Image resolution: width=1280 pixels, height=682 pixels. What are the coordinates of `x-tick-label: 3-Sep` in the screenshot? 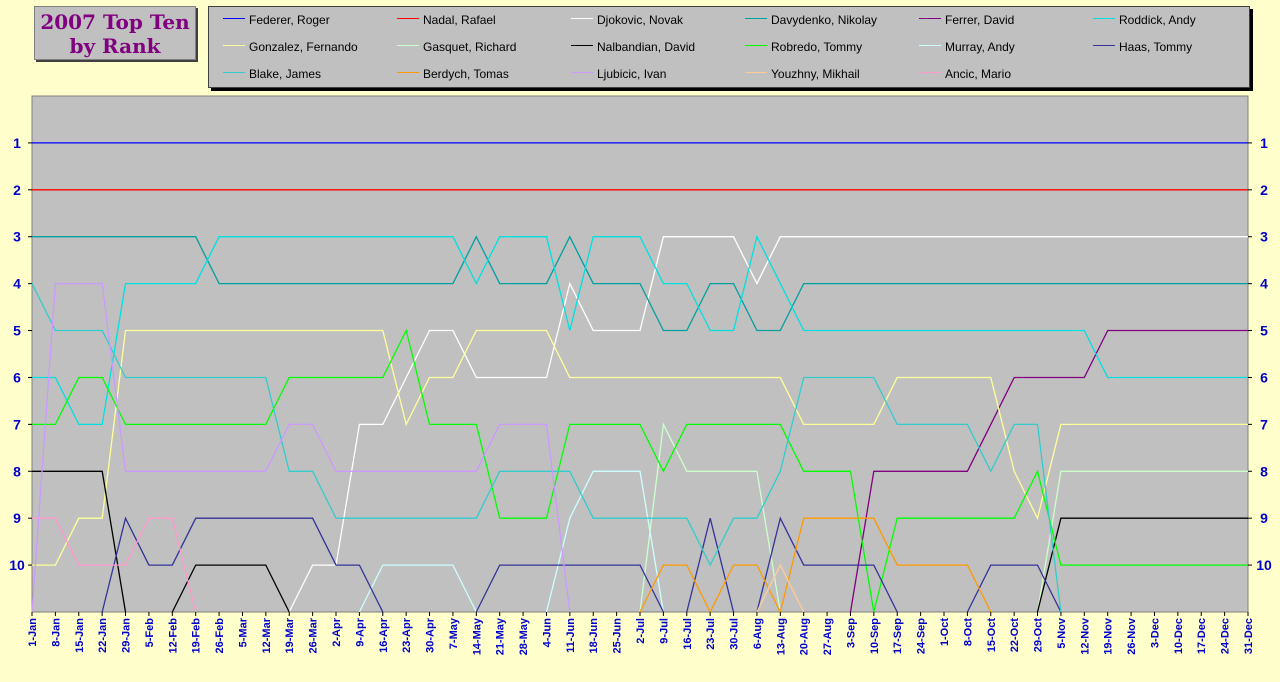 It's located at (851, 633).